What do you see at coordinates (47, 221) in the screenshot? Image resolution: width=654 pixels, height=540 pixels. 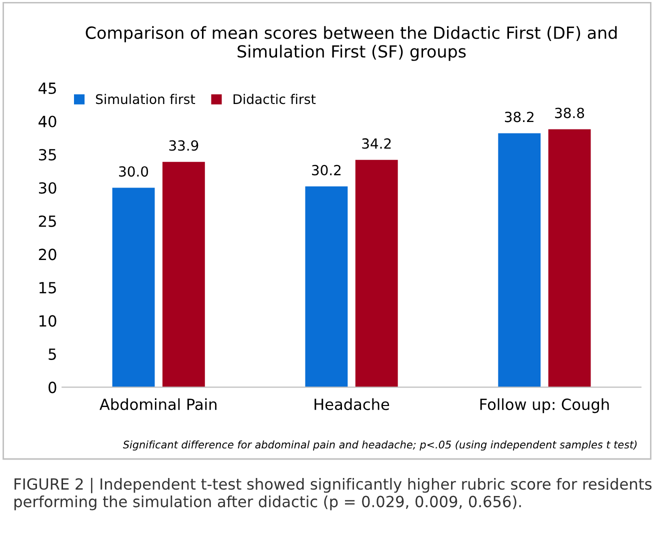 I see `y-tick-label: 25` at bounding box center [47, 221].